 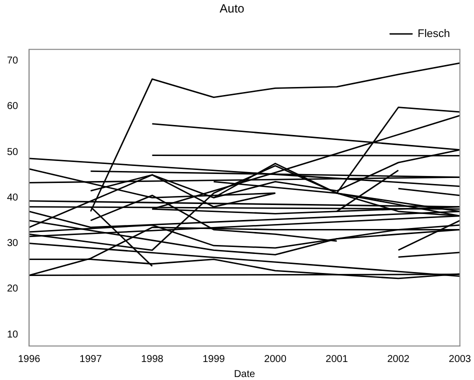 What do you see at coordinates (13, 198) in the screenshot?
I see `y-tick-label: 40` at bounding box center [13, 198].